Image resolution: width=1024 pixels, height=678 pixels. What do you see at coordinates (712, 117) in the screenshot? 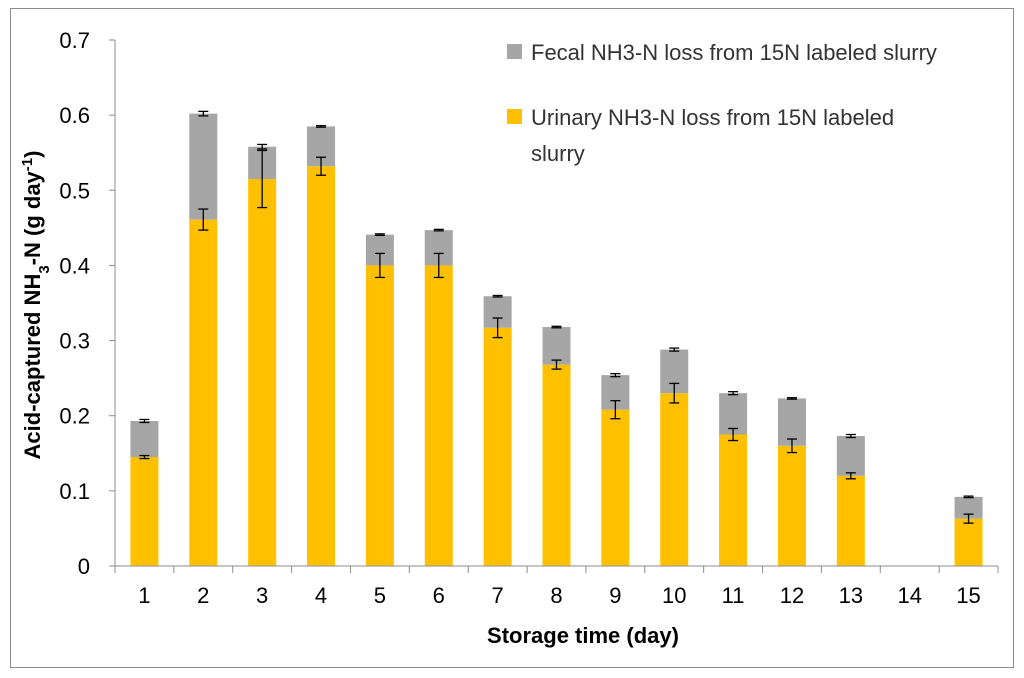
I see `legend-label: Urinary NH3-N loss from 15N labeled` at bounding box center [712, 117].